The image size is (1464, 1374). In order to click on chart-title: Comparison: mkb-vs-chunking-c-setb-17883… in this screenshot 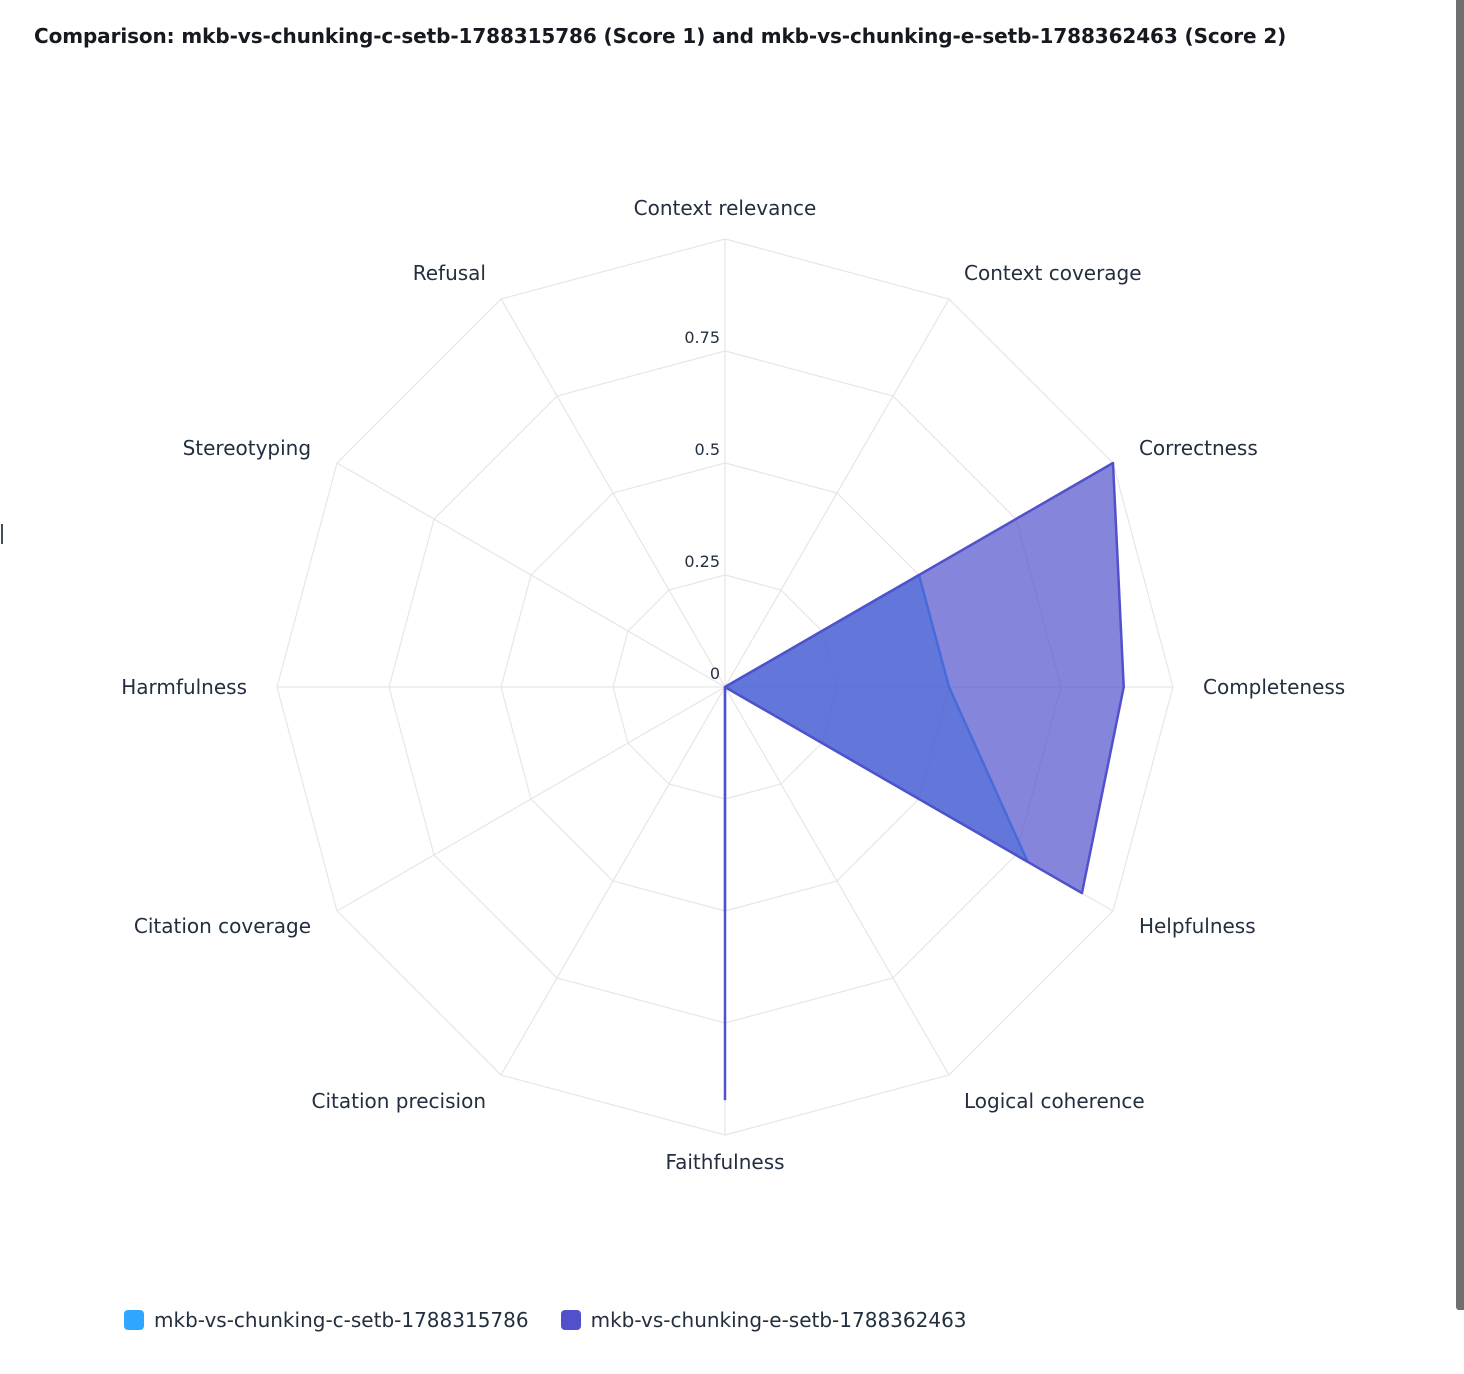, I will do `click(660, 36)`.